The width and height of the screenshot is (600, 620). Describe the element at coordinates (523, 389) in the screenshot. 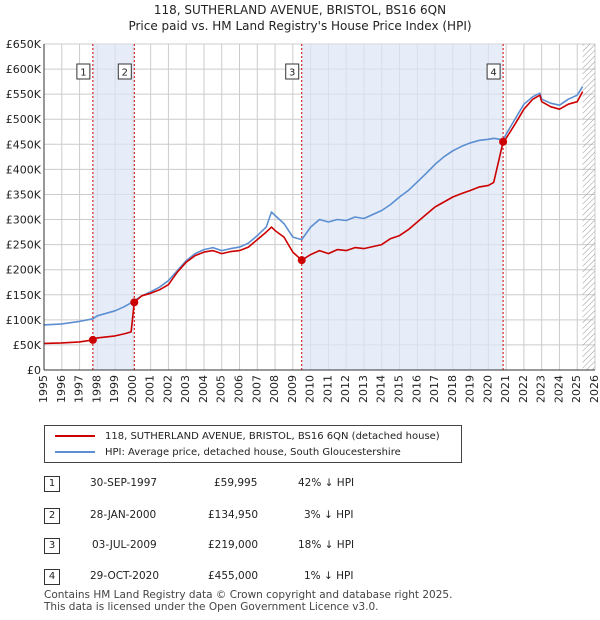

I see `x-tick-label: 2022` at that location.